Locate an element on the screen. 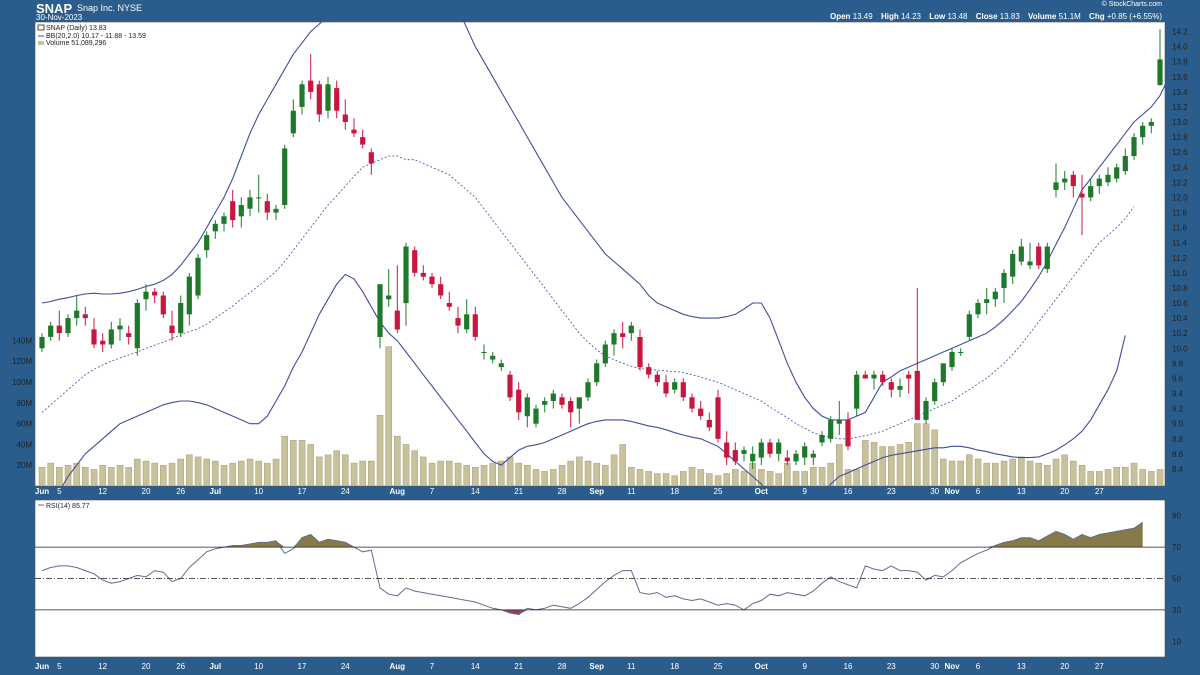 Image resolution: width=1200 pixels, height=675 pixels. close-label: Close is located at coordinates (986, 16).